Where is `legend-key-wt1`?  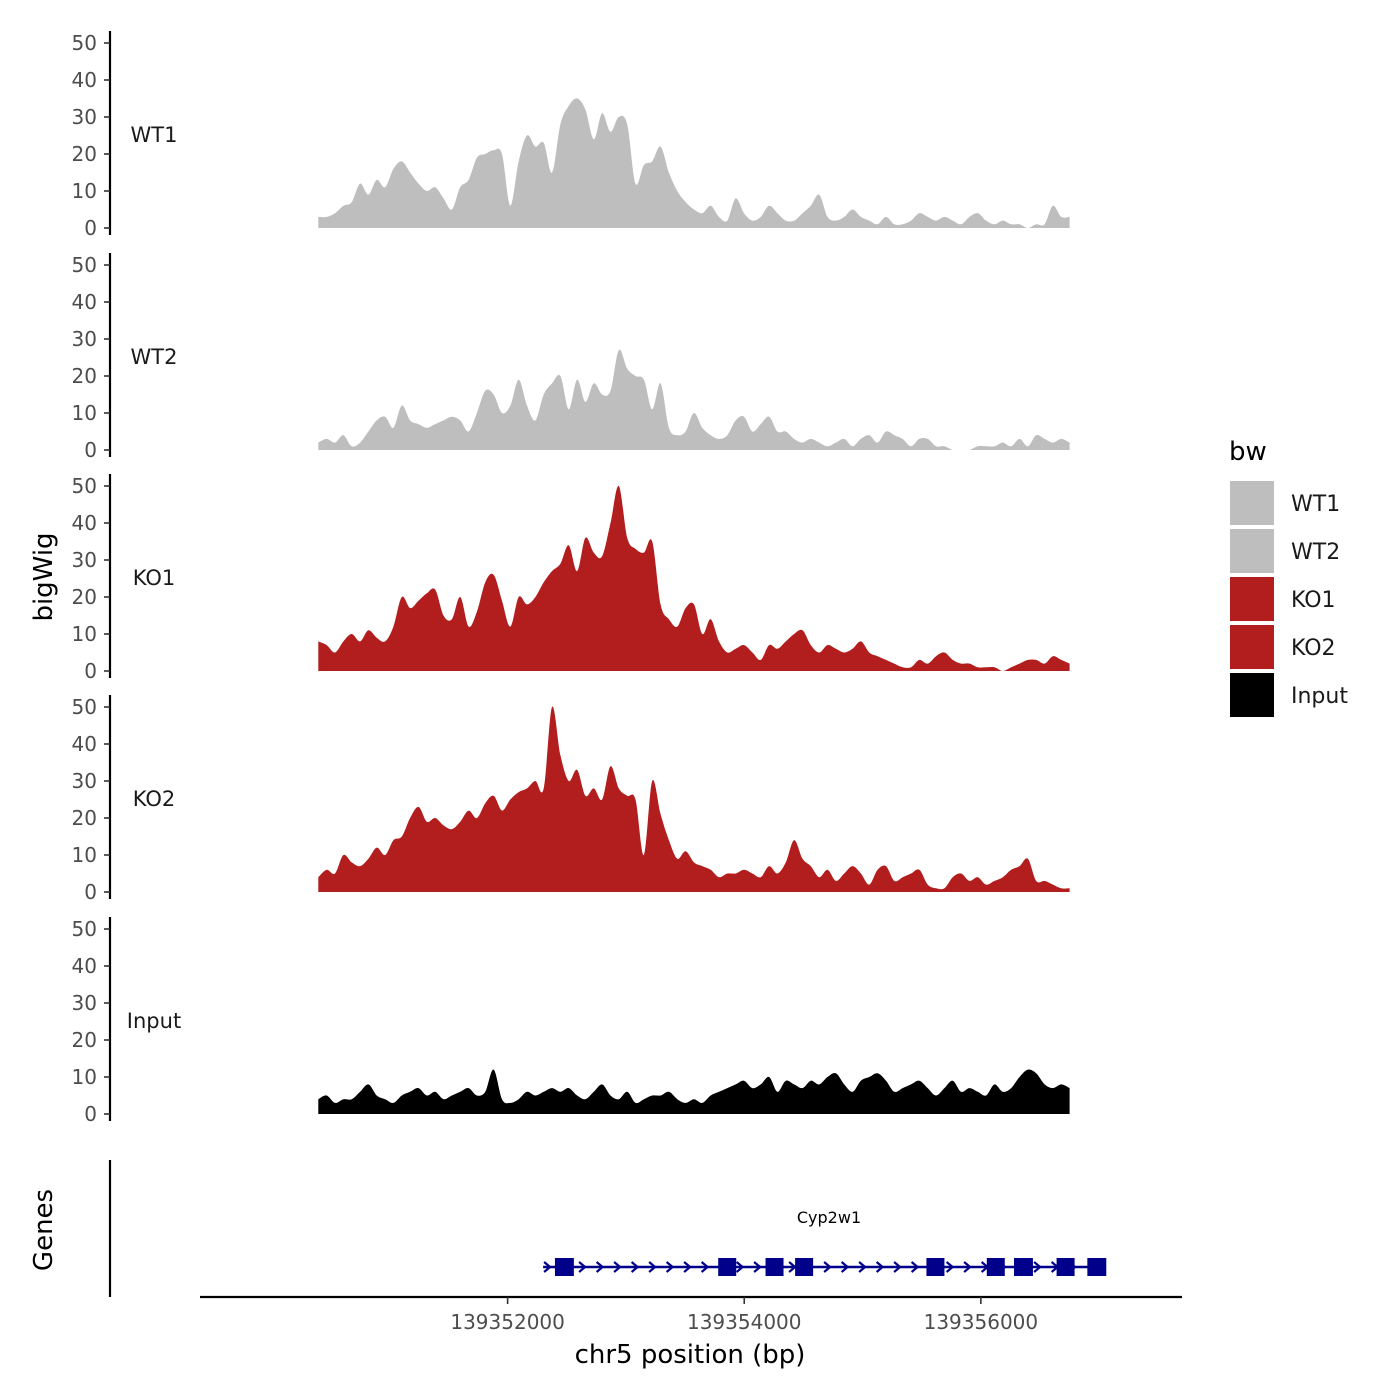 legend-key-wt1 is located at coordinates (1252, 503).